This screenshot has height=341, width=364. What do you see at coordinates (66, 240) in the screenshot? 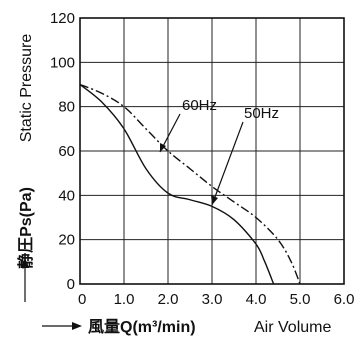
I see `y-tick-label: 20` at bounding box center [66, 240].